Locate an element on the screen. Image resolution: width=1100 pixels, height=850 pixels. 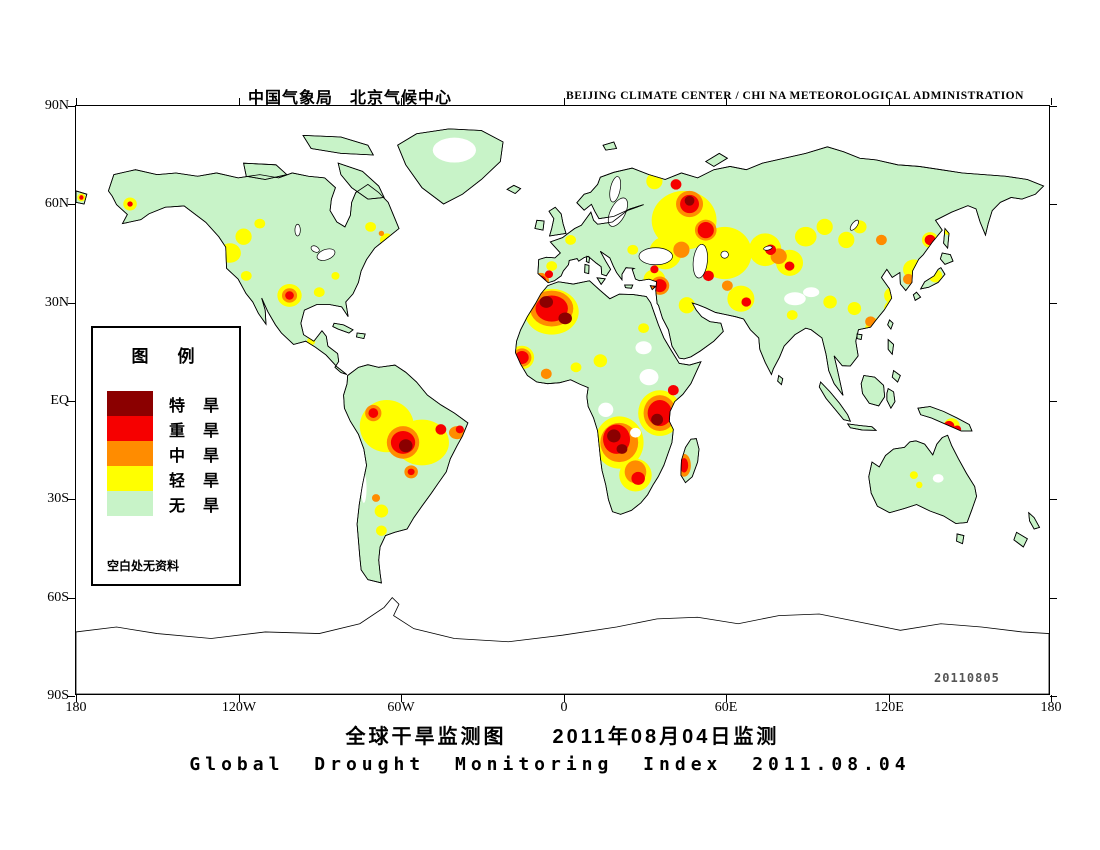
legend-item-label: 中 旱 is located at coordinates (195, 456).